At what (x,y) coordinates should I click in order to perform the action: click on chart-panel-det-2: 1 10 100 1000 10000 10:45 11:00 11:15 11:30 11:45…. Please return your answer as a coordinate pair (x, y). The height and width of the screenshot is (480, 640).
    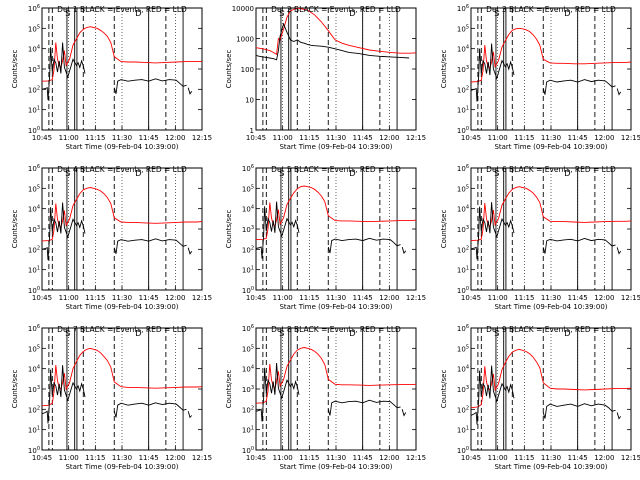
    Looking at the image, I should click on (325, 78).